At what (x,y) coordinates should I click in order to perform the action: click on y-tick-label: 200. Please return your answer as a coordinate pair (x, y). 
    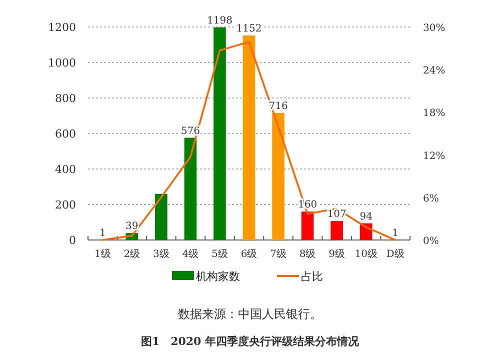
    Looking at the image, I should click on (65, 205).